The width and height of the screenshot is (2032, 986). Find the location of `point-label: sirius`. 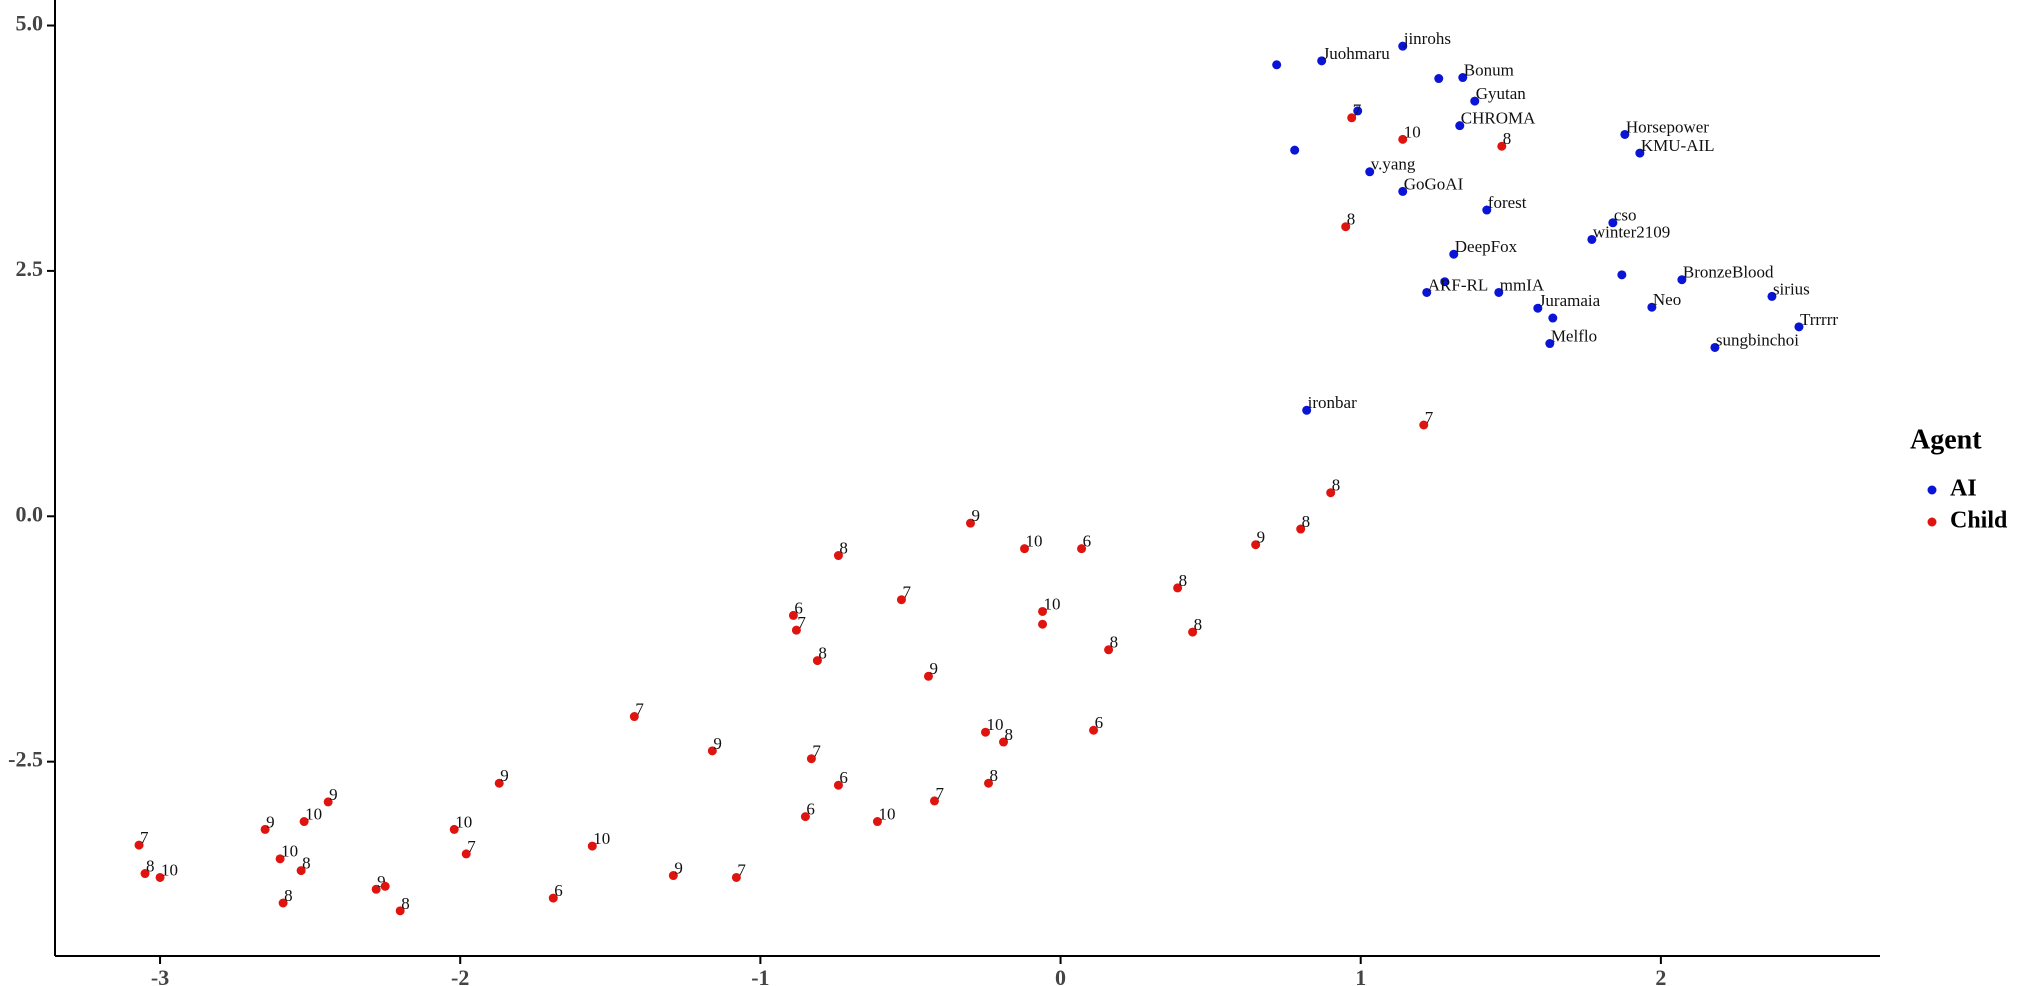

point-label: sirius is located at coordinates (1791, 288).